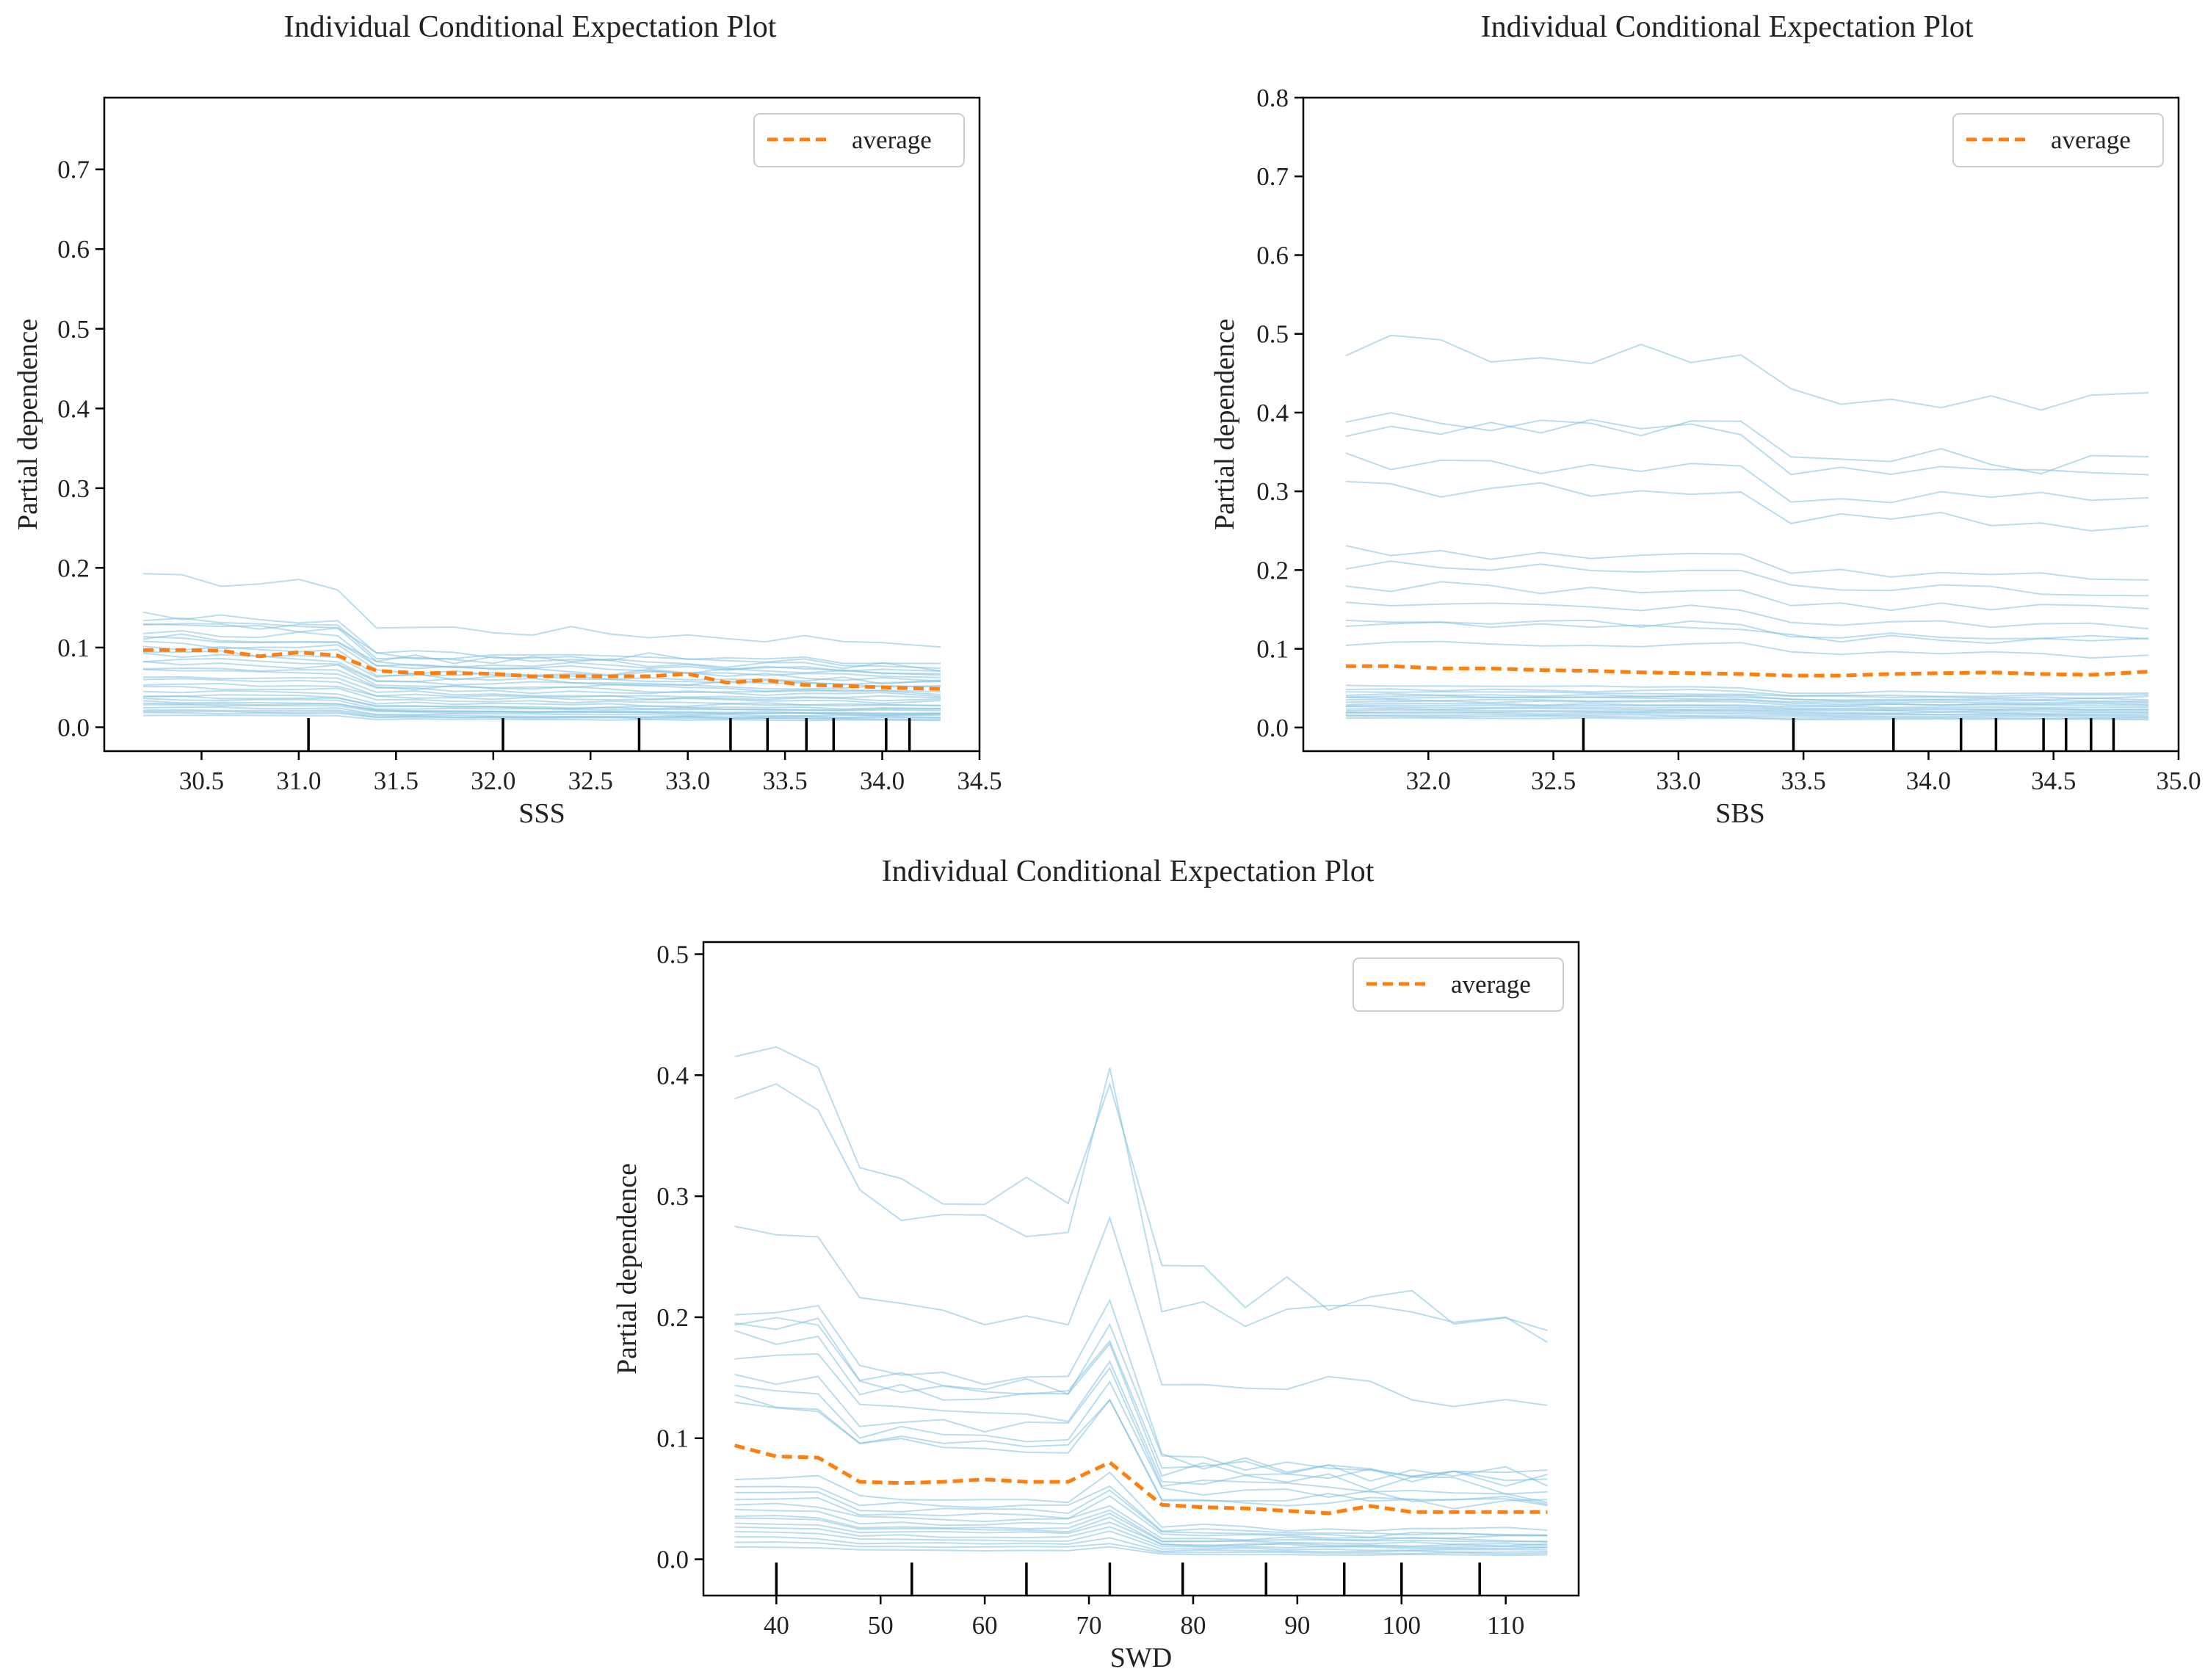 This screenshot has width=2205, height=1680. What do you see at coordinates (1928, 781) in the screenshot?
I see `x-tick-label-sbs: 34.0` at bounding box center [1928, 781].